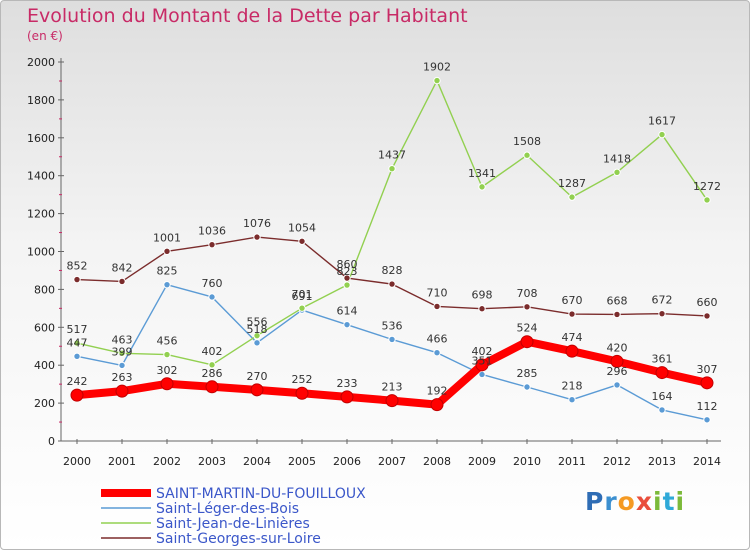 The width and height of the screenshot is (750, 550). I want to click on data-label: 668, so click(617, 300).